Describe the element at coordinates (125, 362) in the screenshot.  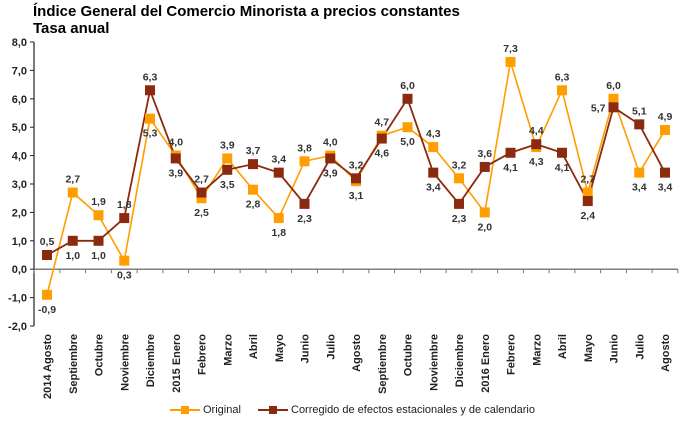
I see `x-tick-label: Noviembre` at that location.